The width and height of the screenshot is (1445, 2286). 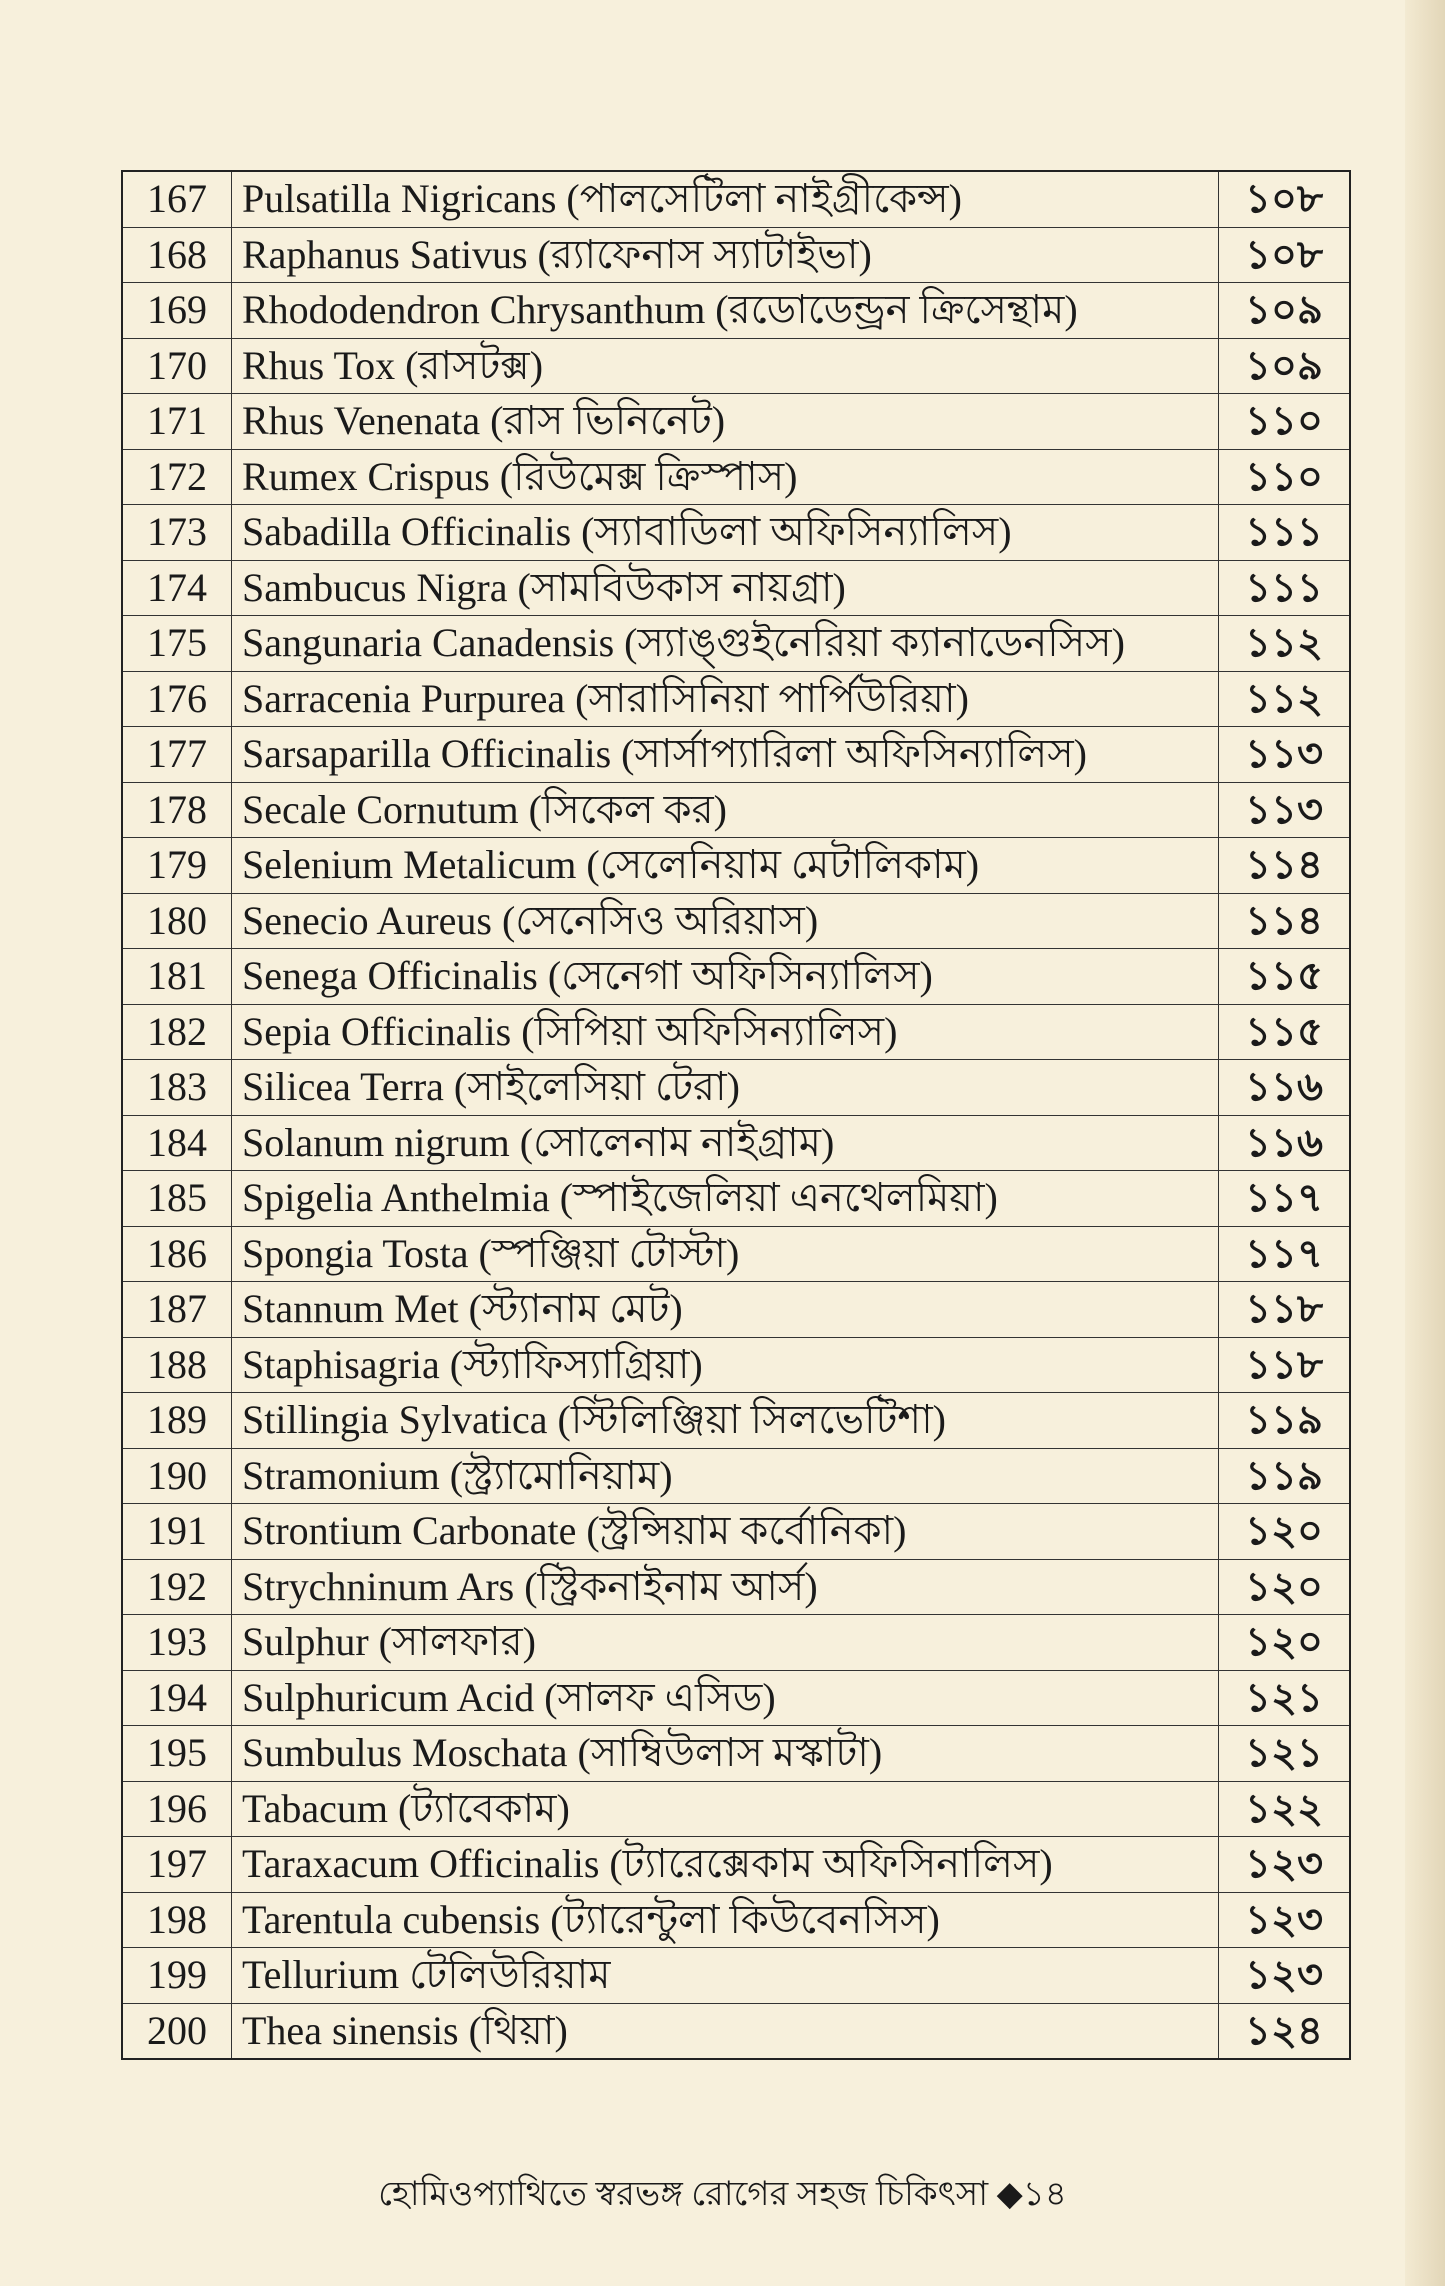 What do you see at coordinates (725, 1642) in the screenshot?
I see `remedy-name: Sulphur (সালফার)` at bounding box center [725, 1642].